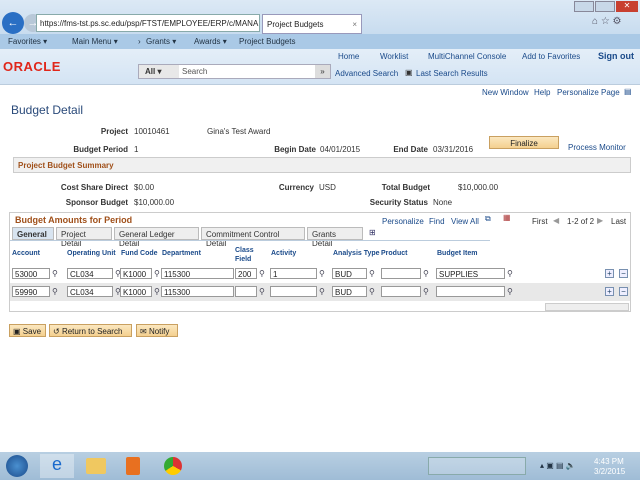 This screenshot has width=640, height=480. I want to click on minimize-icon, so click(584, 6).